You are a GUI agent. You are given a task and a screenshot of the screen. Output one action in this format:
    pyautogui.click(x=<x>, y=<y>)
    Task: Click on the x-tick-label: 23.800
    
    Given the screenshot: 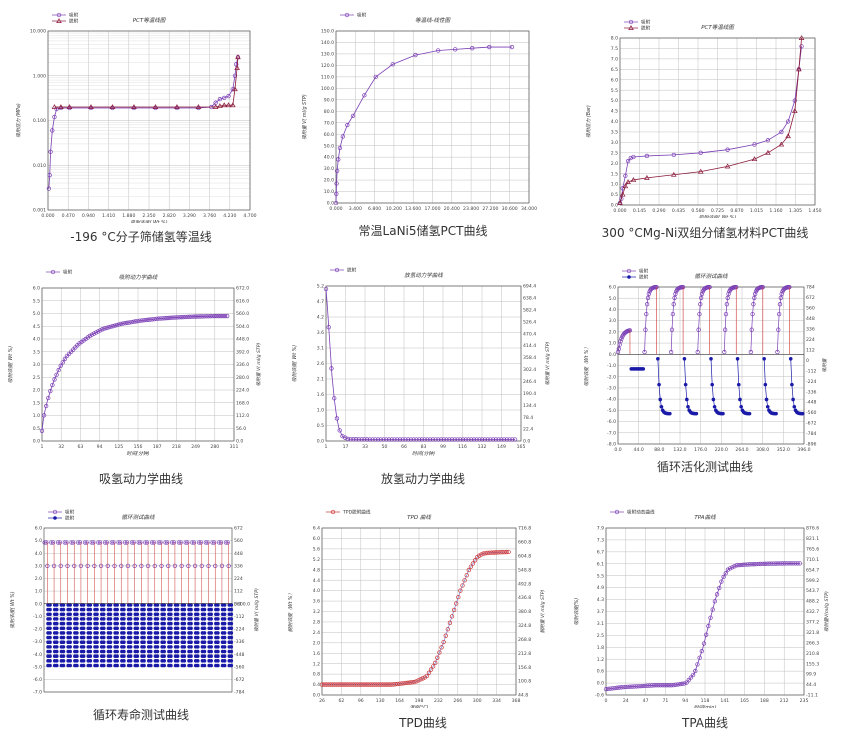 What is the action you would take?
    pyautogui.click(x=471, y=209)
    